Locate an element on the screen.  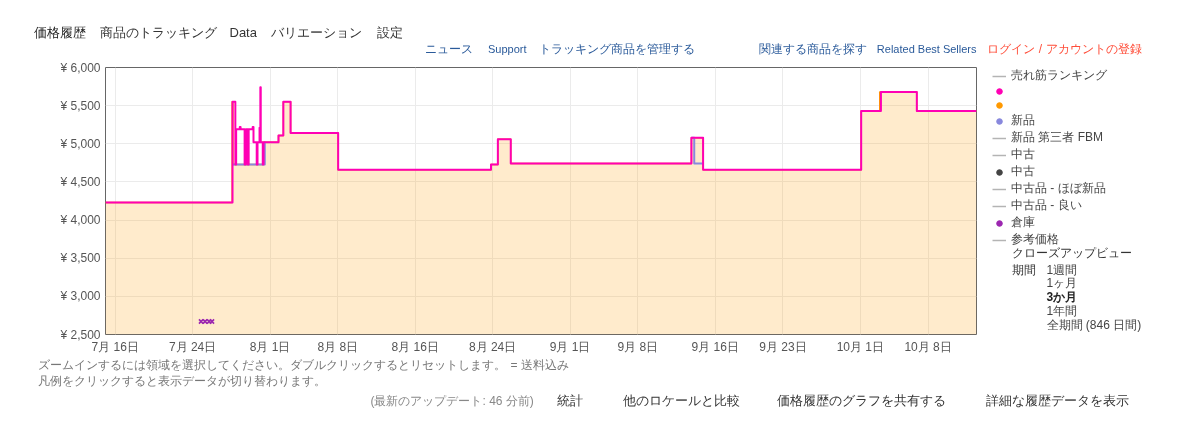
legend-label: 売れ筋ランキング is located at coordinates (1059, 75).